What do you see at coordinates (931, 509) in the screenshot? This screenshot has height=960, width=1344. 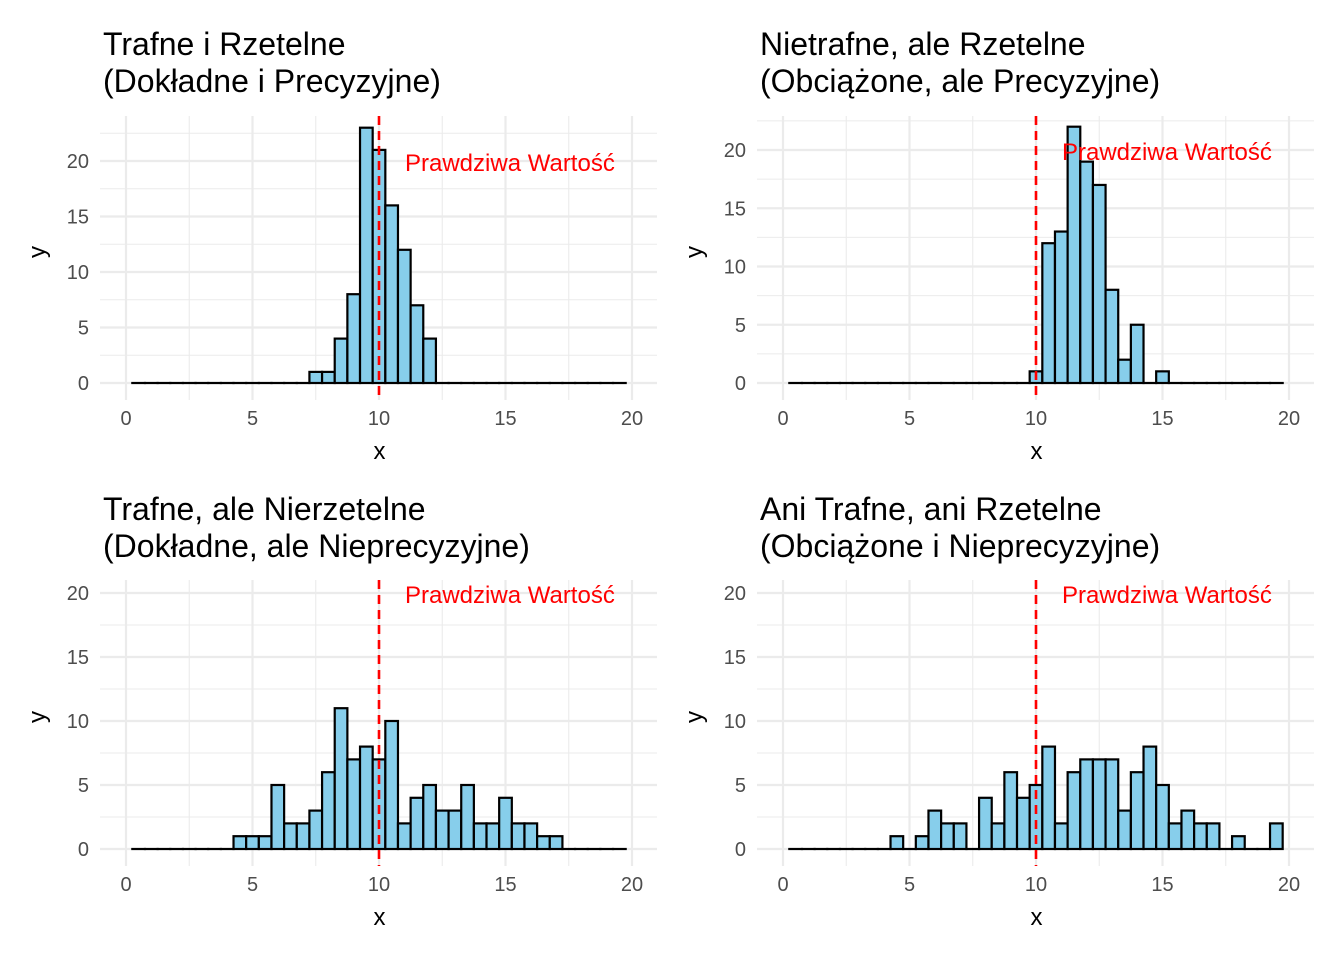 I see `panel-title: Ani Trafne, ani Rzetelne` at bounding box center [931, 509].